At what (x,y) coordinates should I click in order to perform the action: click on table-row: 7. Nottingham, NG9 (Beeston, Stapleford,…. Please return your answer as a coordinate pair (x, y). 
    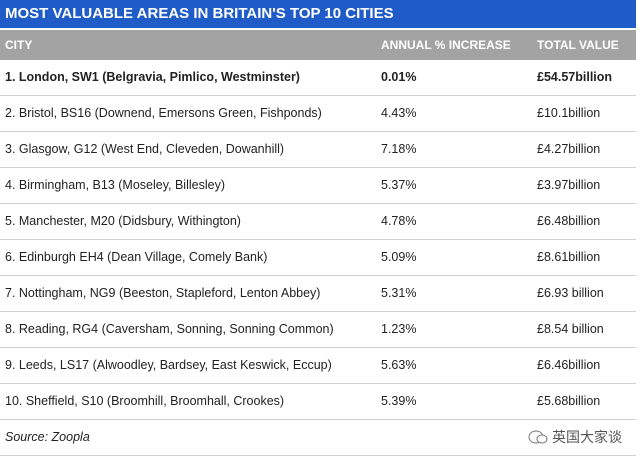
    Looking at the image, I should click on (318, 294).